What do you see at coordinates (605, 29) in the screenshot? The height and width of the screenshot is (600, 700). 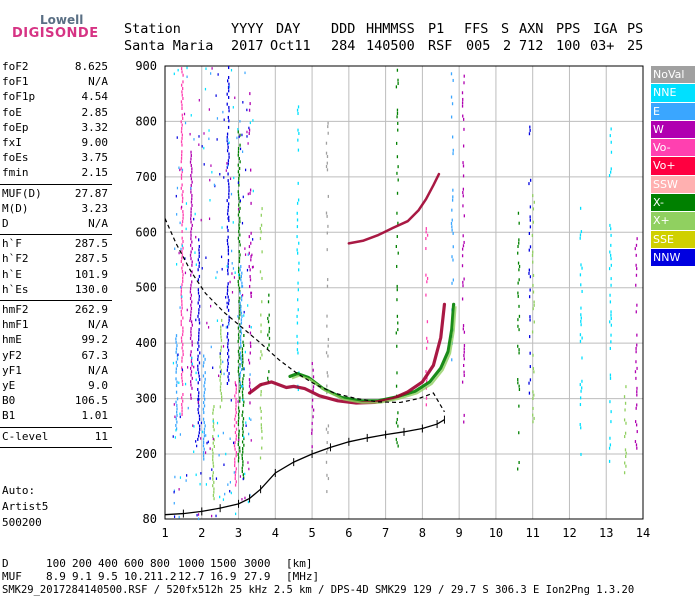 I see `header-label-10: IGA` at bounding box center [605, 29].